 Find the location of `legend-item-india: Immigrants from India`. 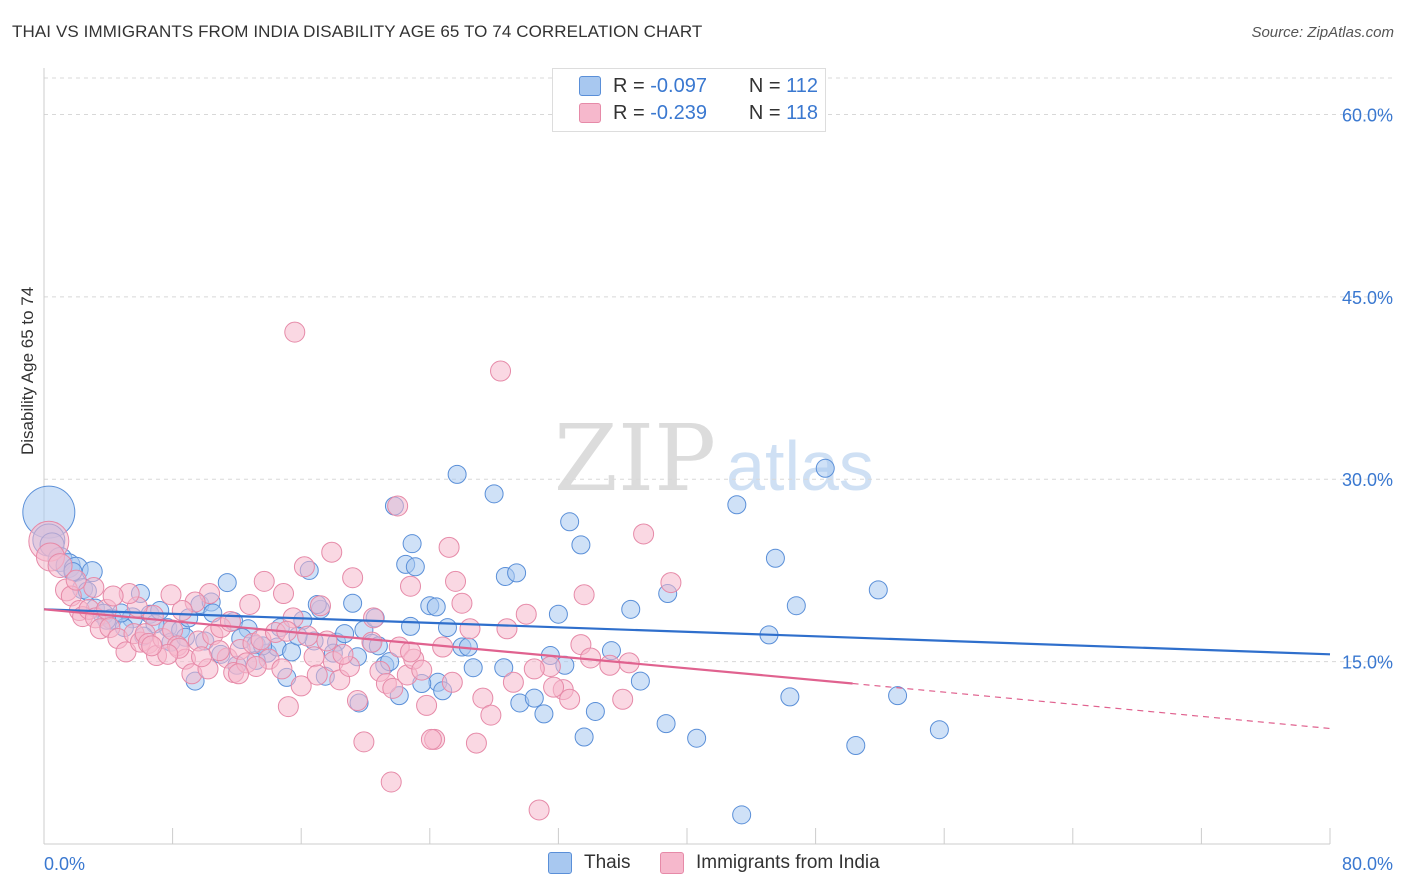

legend-item-india: Immigrants from India is located at coordinates (770, 863).